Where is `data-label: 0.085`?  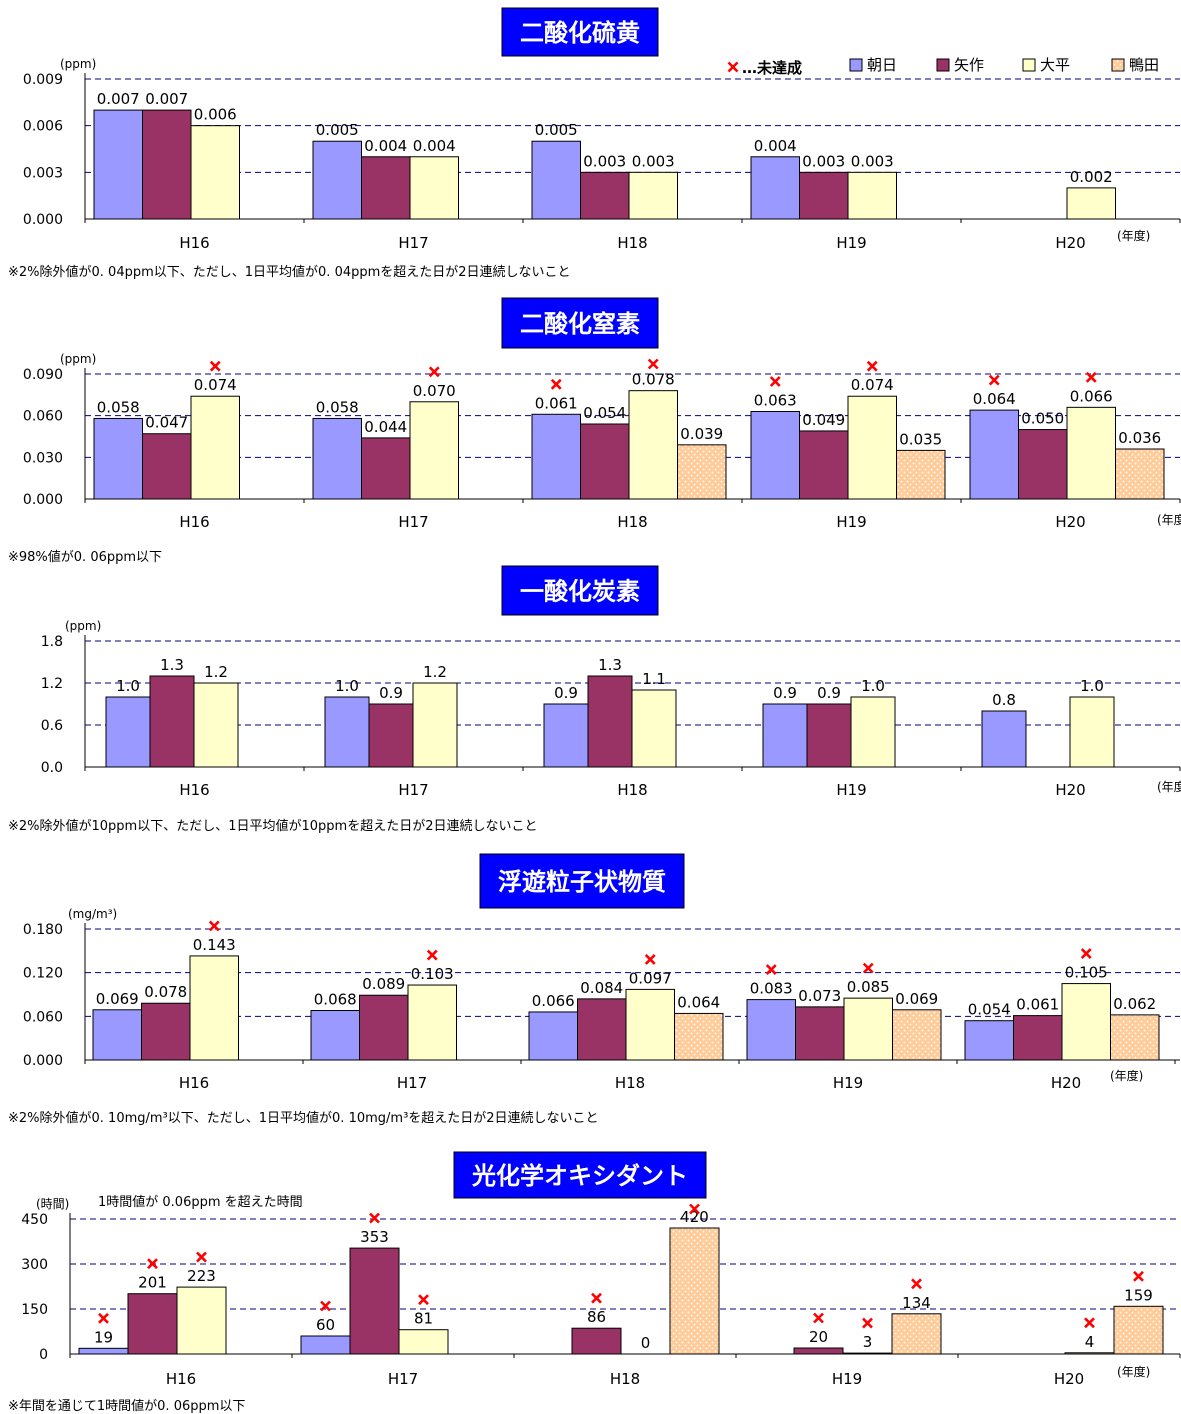 data-label: 0.085 is located at coordinates (868, 987).